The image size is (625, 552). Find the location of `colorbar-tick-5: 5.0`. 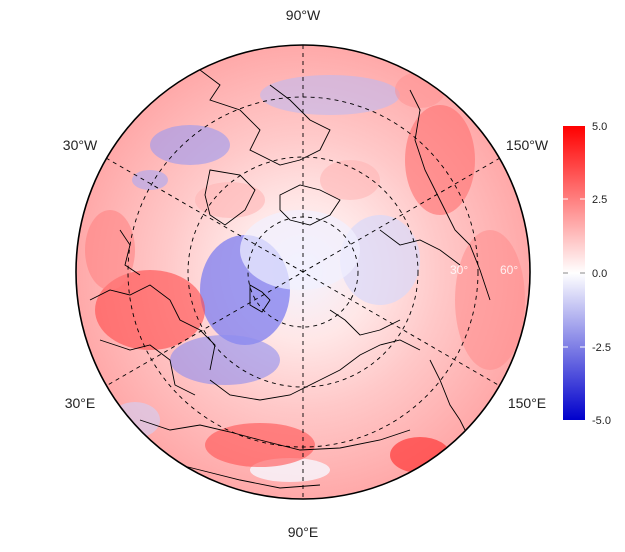

colorbar-tick-5: 5.0 is located at coordinates (599, 127).